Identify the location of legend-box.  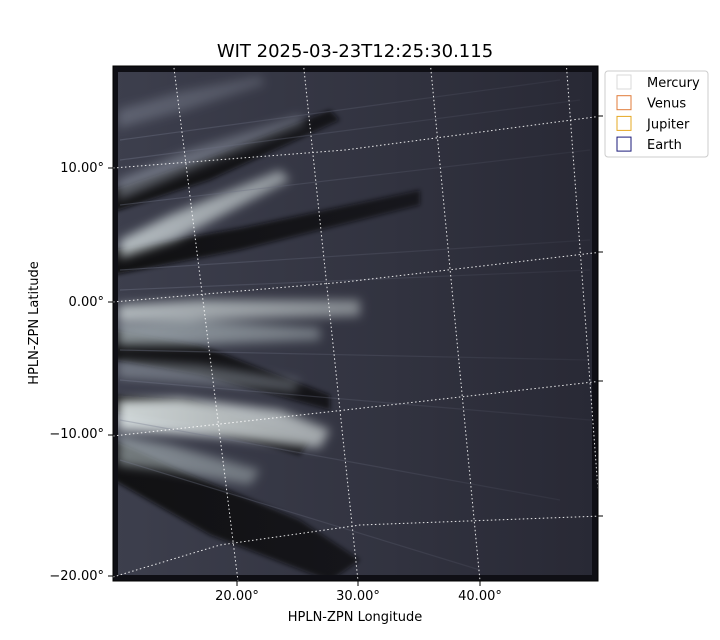
(656, 114).